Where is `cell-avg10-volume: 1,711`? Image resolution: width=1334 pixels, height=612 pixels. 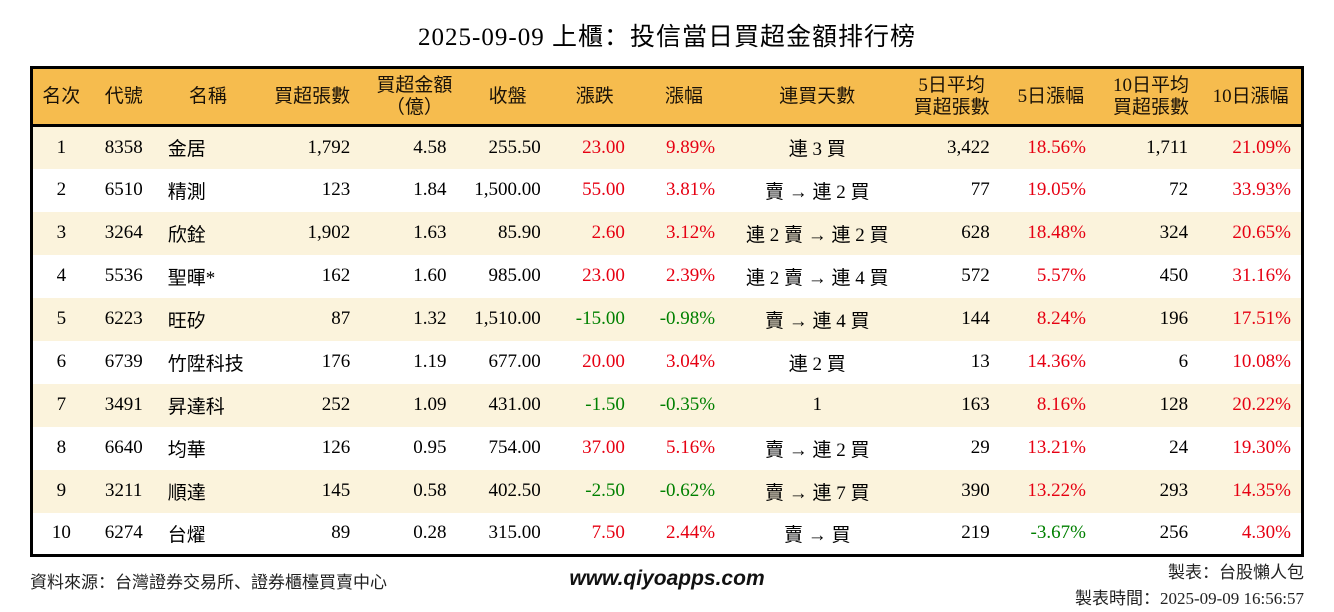 cell-avg10-volume: 1,711 is located at coordinates (1167, 147).